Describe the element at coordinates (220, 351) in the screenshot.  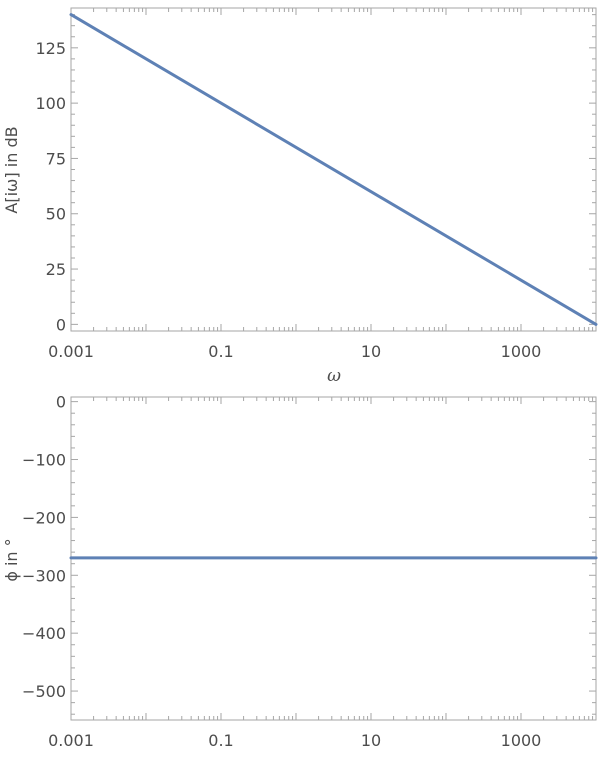
I see `magnitude-x-tick-label: 0.1` at that location.